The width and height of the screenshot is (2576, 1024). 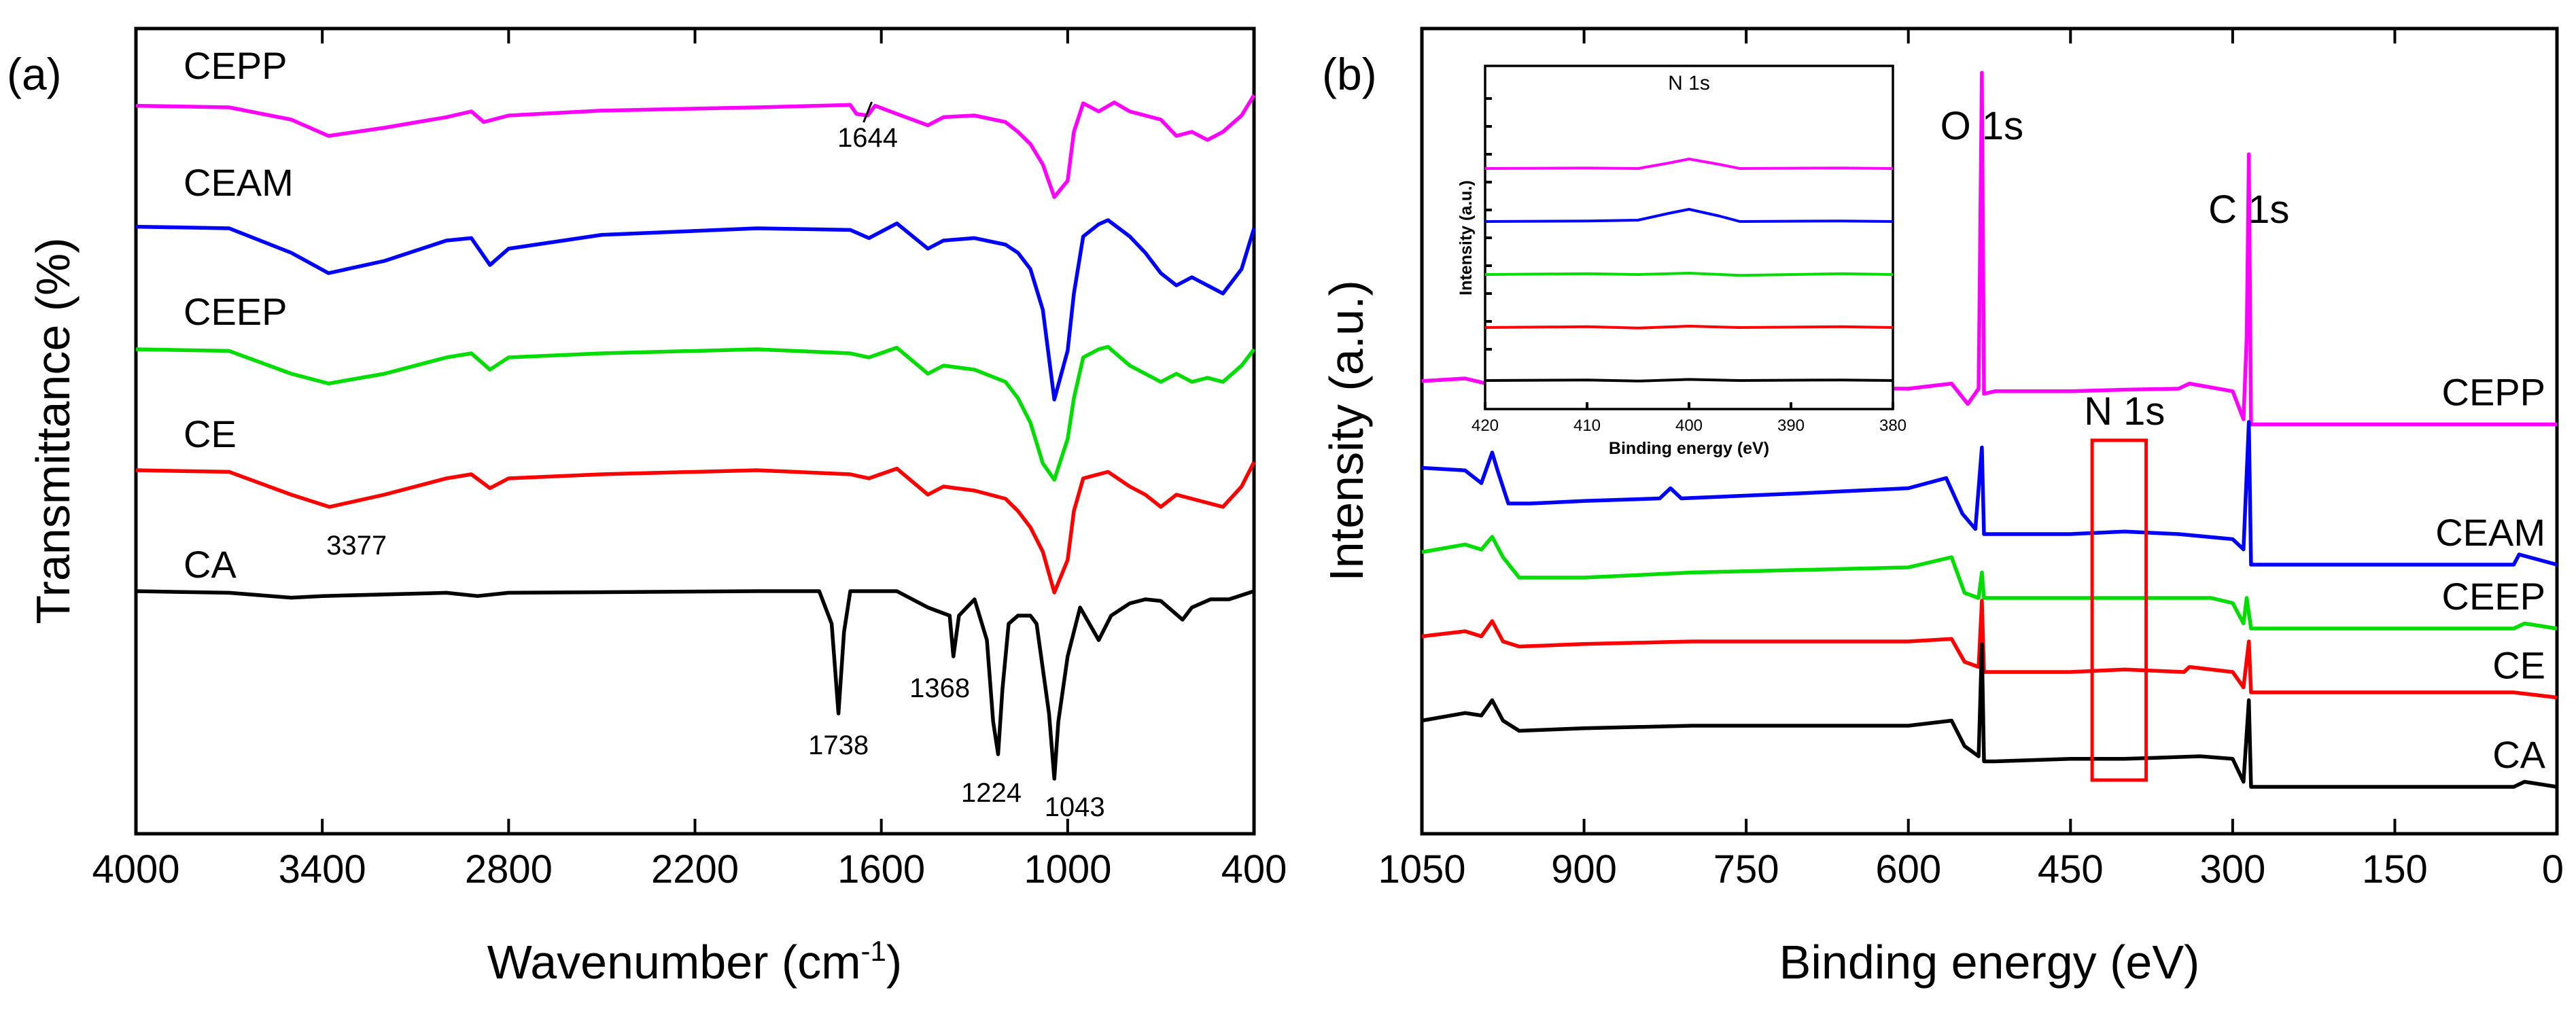 I want to click on inset-x-axis-title: Binding energy (eV), so click(x=1689, y=448).